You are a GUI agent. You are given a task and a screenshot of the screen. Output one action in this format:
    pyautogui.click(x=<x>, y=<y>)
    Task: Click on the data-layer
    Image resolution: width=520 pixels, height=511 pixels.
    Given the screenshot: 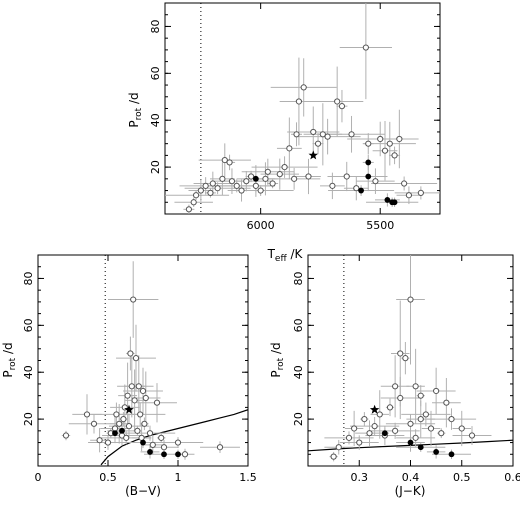 What is the action you would take?
    pyautogui.click(x=154, y=363)
    